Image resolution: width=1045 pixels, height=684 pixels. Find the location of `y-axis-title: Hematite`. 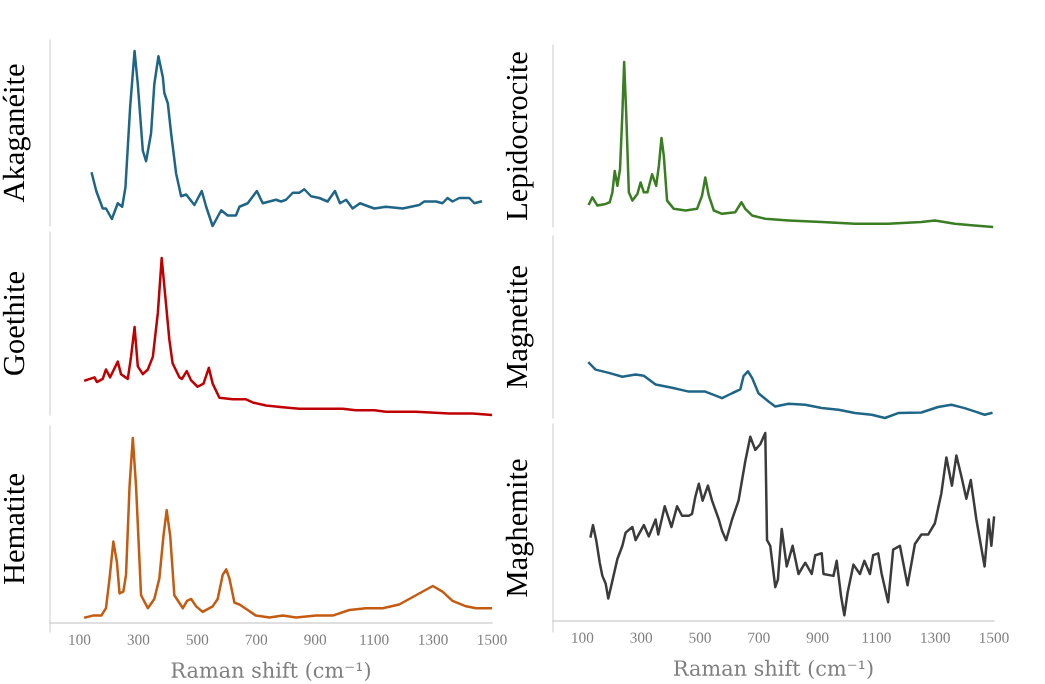

y-axis-title: Hematite is located at coordinates (14, 529).